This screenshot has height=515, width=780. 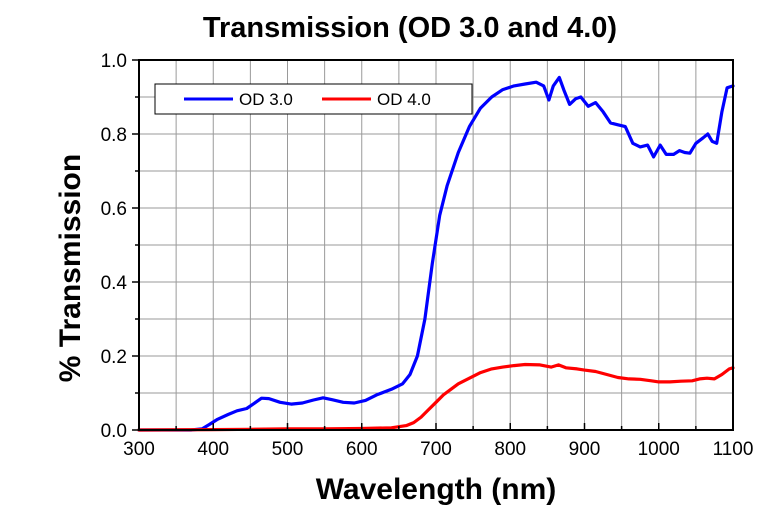 I want to click on legend-label-od3: OD 3.0, so click(x=266, y=99).